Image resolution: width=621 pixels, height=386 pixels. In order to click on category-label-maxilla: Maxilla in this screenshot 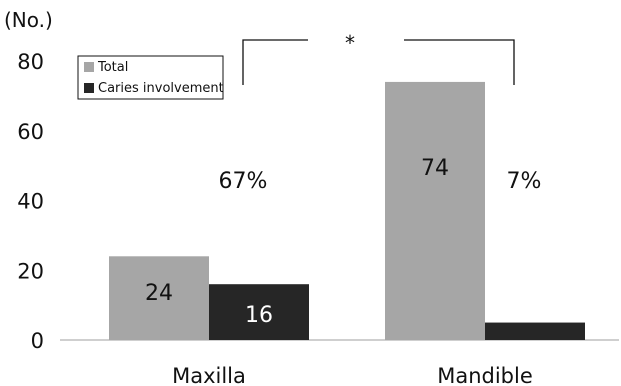, I will do `click(209, 375)`.